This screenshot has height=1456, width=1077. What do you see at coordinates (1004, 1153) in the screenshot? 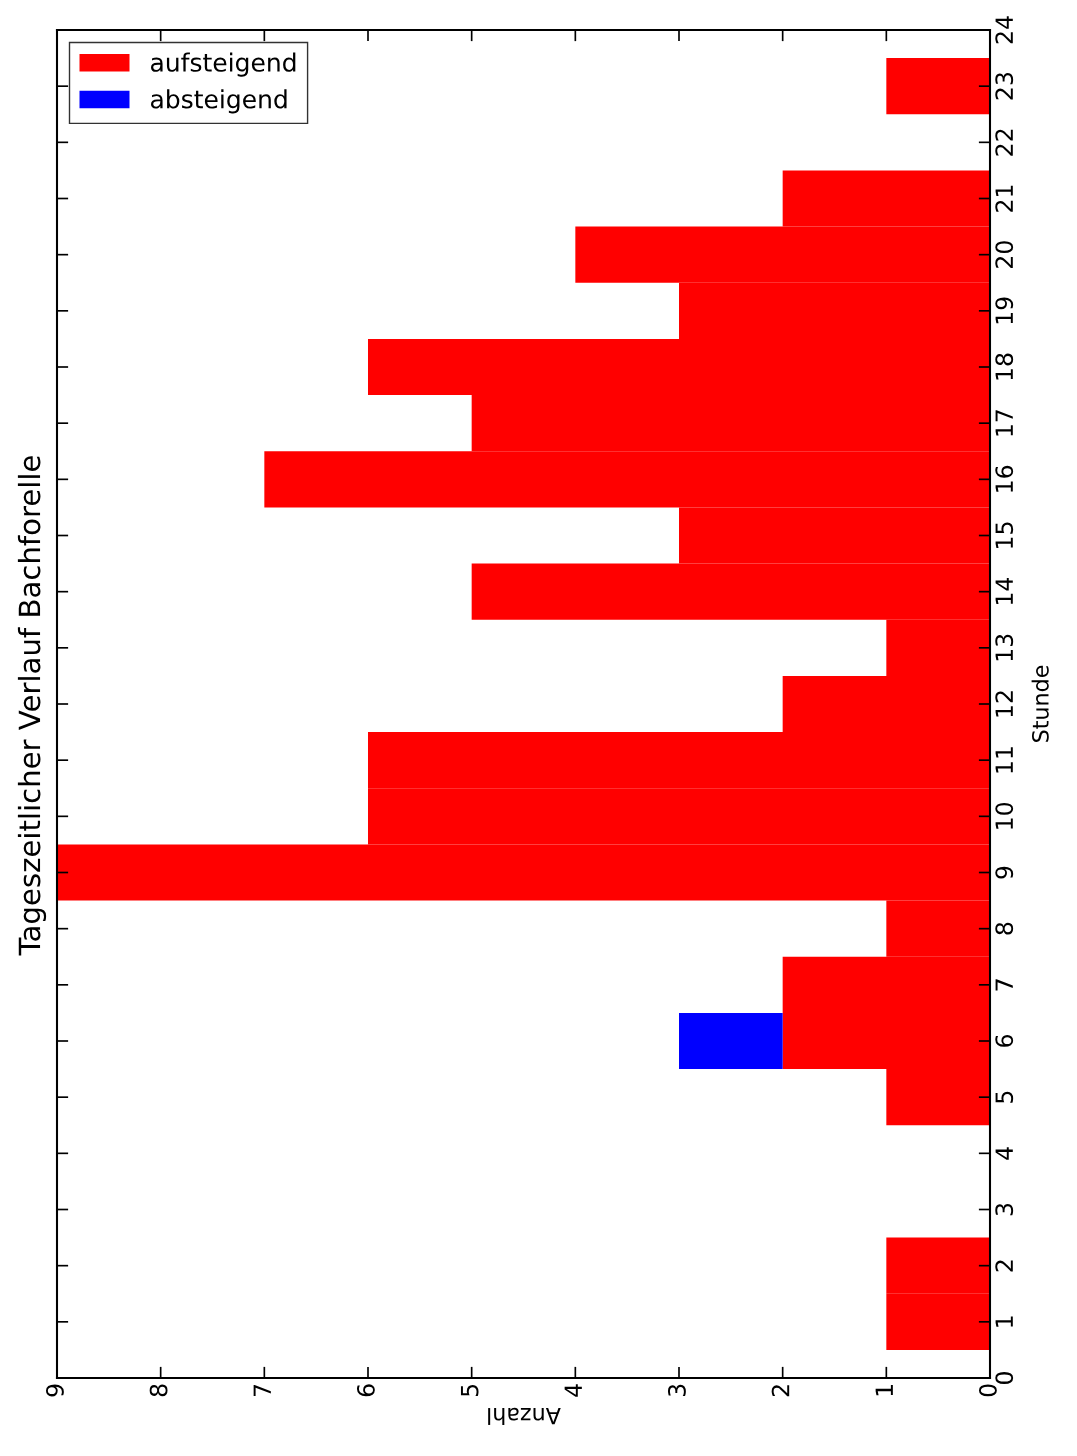
I see `y-tick-label: 4` at bounding box center [1004, 1153].